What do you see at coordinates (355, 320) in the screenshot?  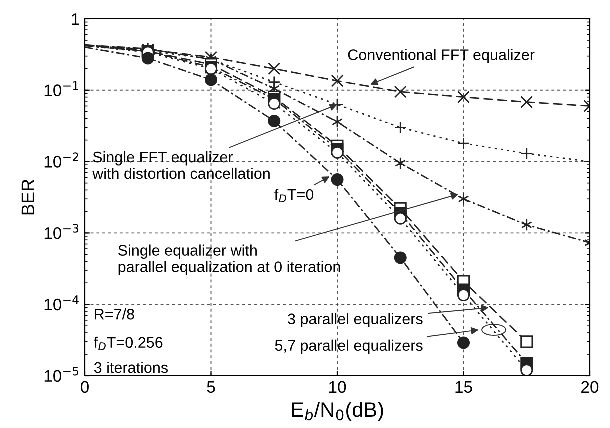 I see `annotation: 3 parallel equalizers` at bounding box center [355, 320].